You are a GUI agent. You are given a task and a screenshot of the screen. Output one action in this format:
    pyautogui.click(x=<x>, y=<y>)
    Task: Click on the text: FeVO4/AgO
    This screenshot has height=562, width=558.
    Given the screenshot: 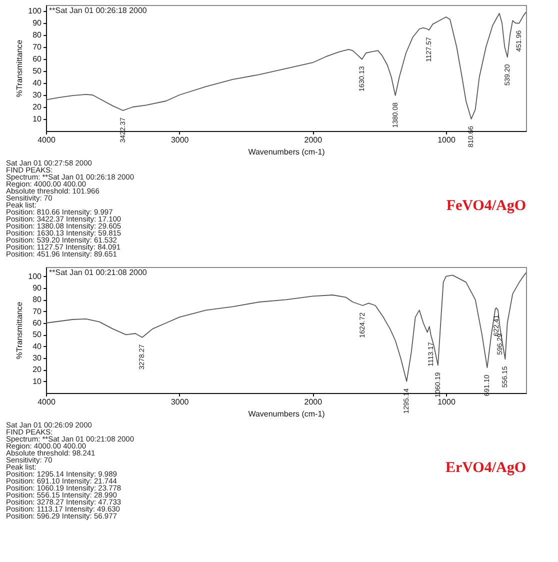 What is the action you would take?
    pyautogui.click(x=486, y=206)
    